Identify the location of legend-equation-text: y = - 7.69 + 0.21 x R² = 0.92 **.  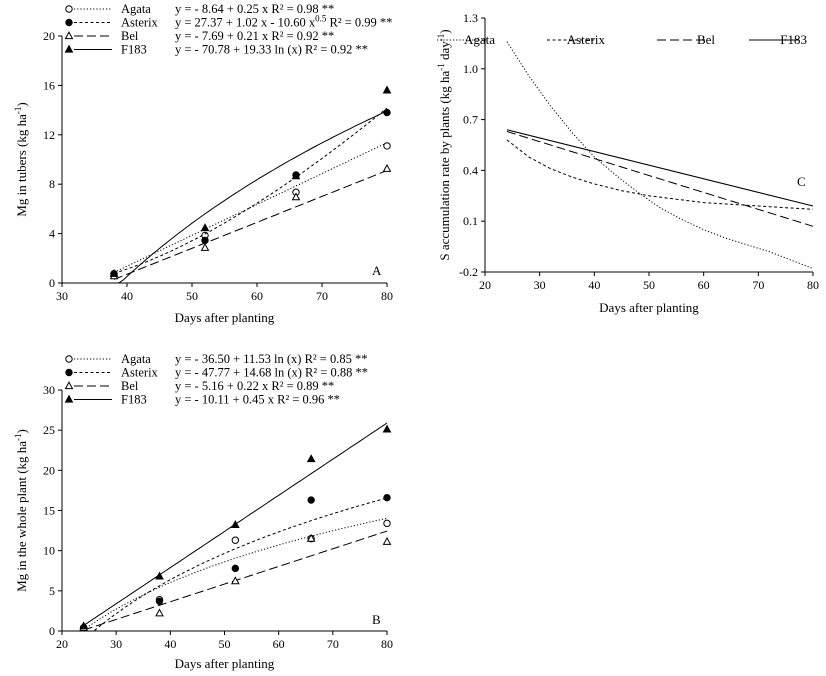
(254, 36).